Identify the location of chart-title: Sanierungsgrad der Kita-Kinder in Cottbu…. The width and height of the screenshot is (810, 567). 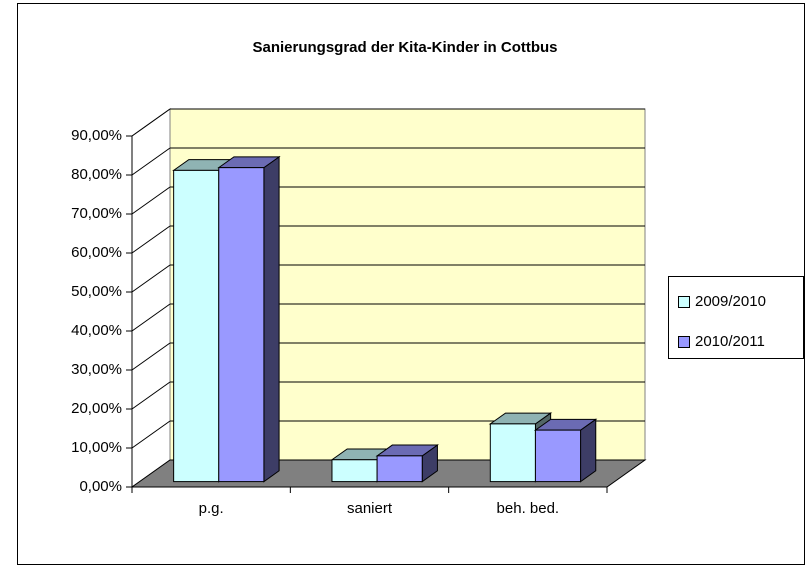
(404, 47).